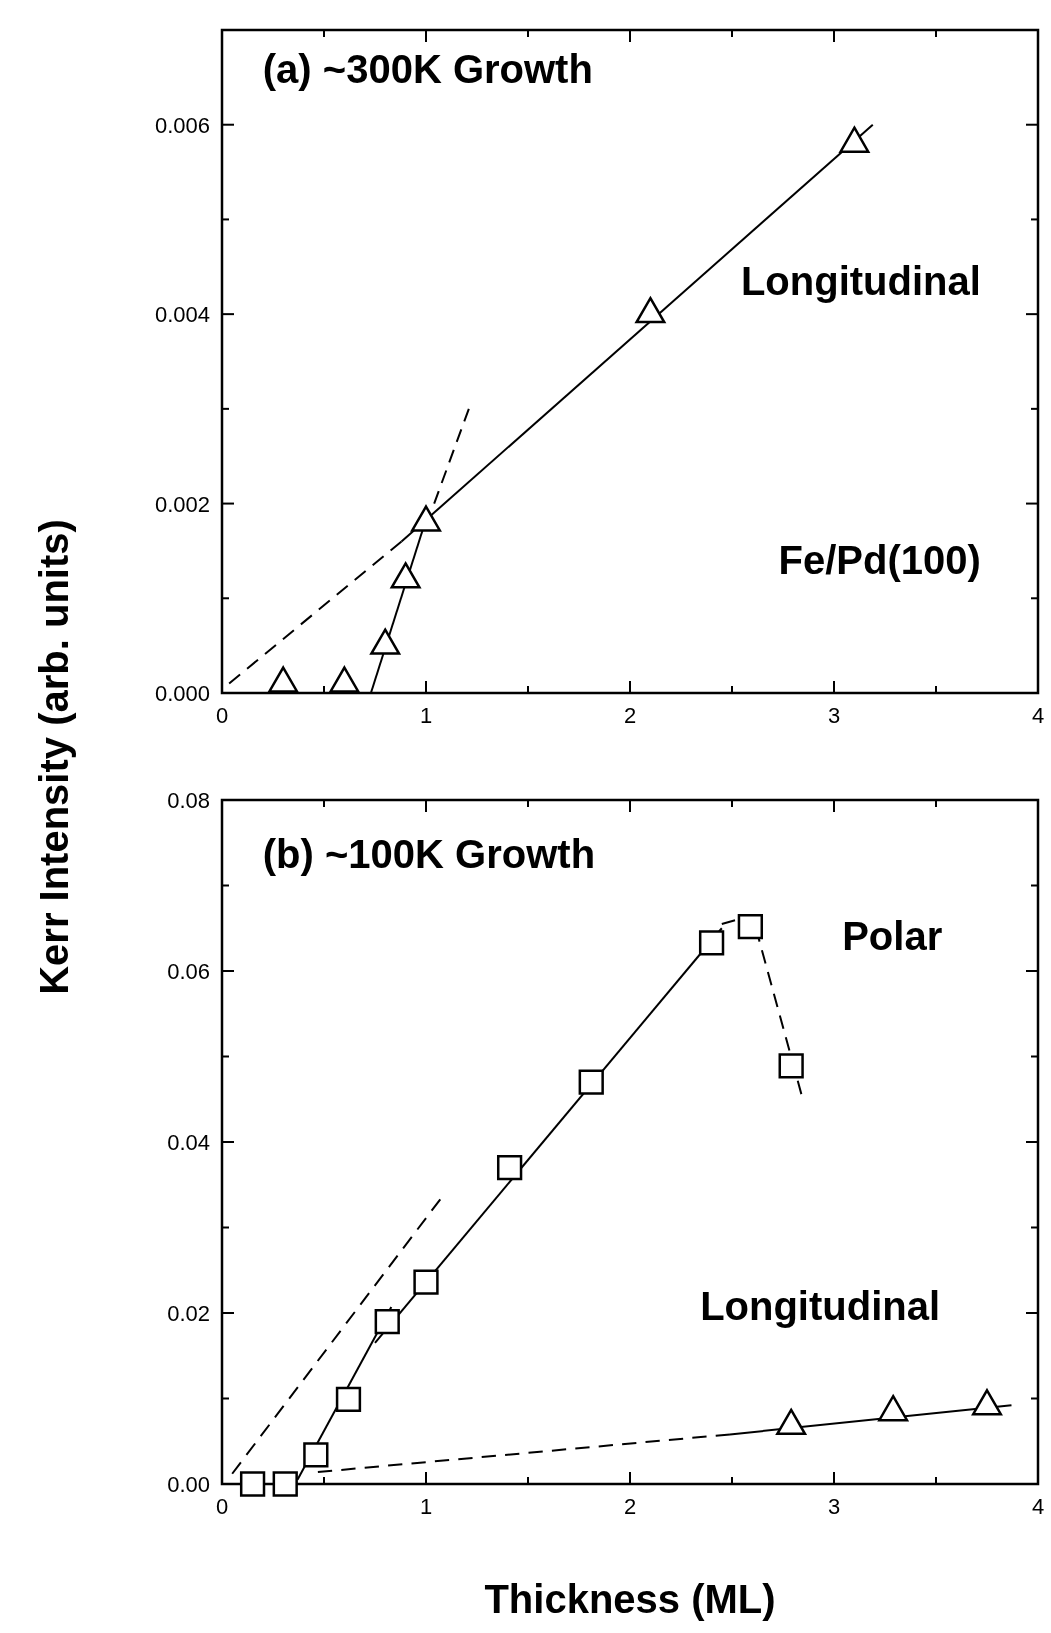  What do you see at coordinates (630, 1599) in the screenshot?
I see `x-axis-title: Thickness (ML)` at bounding box center [630, 1599].